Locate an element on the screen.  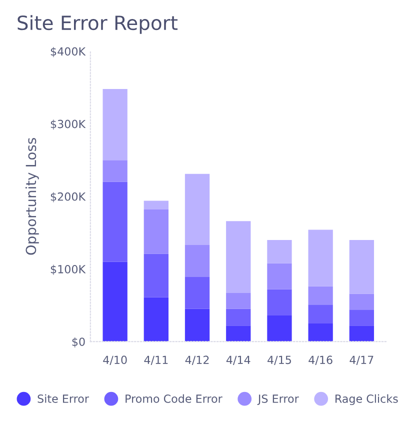
y-tick-label: $100K is located at coordinates (68, 269).